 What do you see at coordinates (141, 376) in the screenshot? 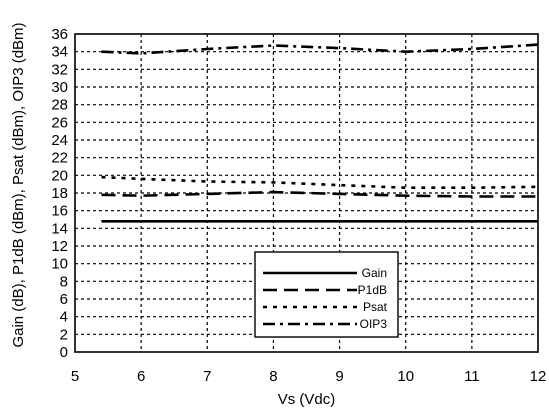
I see `x-tick-label: 6` at bounding box center [141, 376].